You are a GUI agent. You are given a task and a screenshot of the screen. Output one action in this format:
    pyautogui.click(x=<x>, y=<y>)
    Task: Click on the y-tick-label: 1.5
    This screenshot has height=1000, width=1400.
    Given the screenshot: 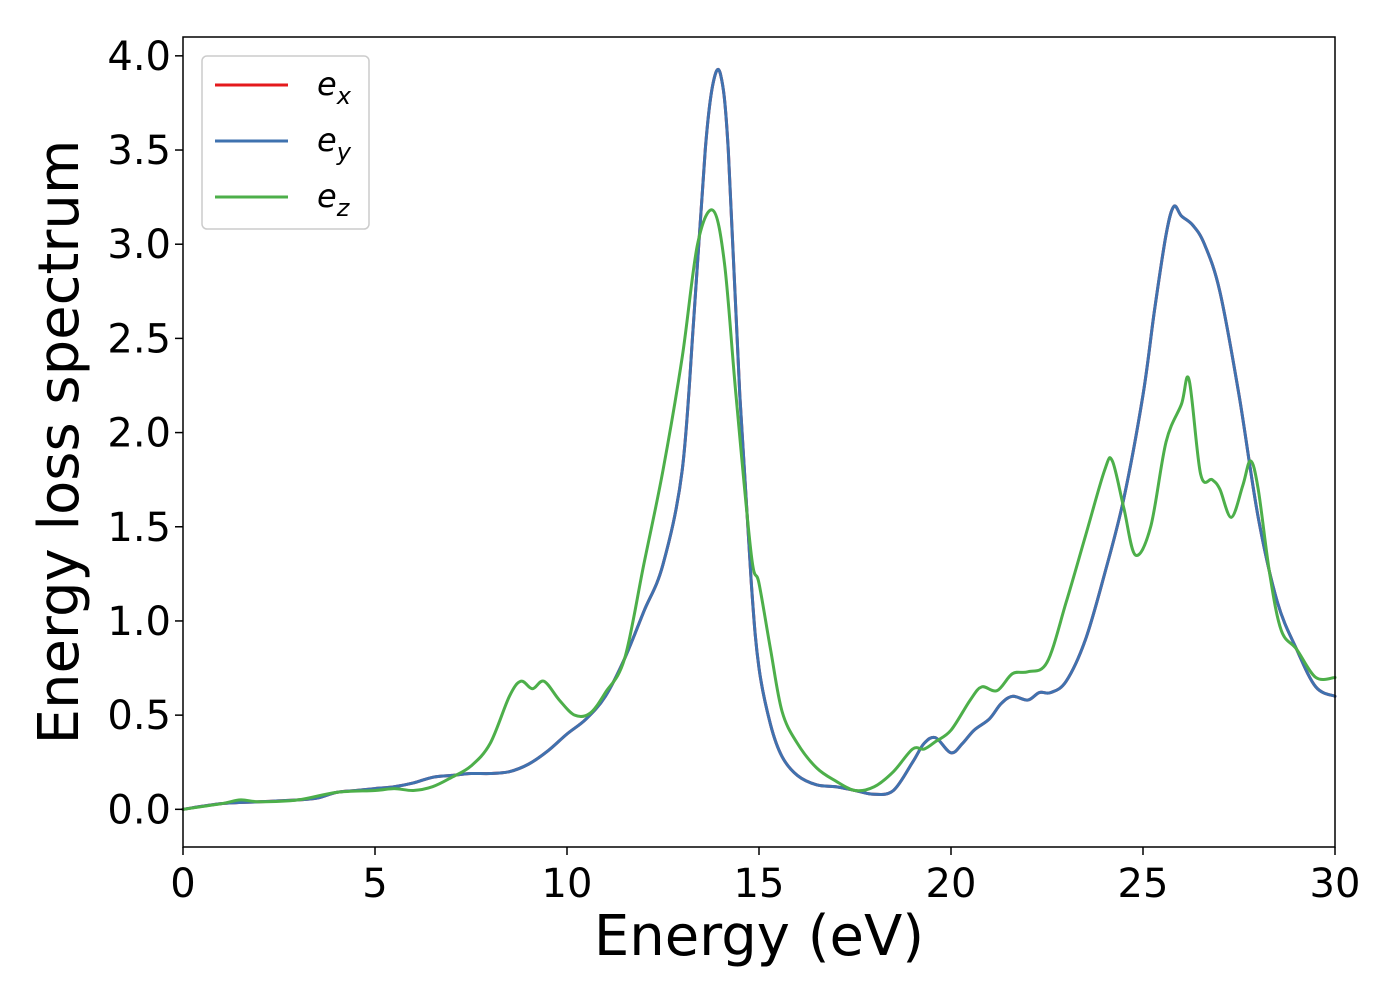 What is the action you would take?
    pyautogui.click(x=139, y=528)
    